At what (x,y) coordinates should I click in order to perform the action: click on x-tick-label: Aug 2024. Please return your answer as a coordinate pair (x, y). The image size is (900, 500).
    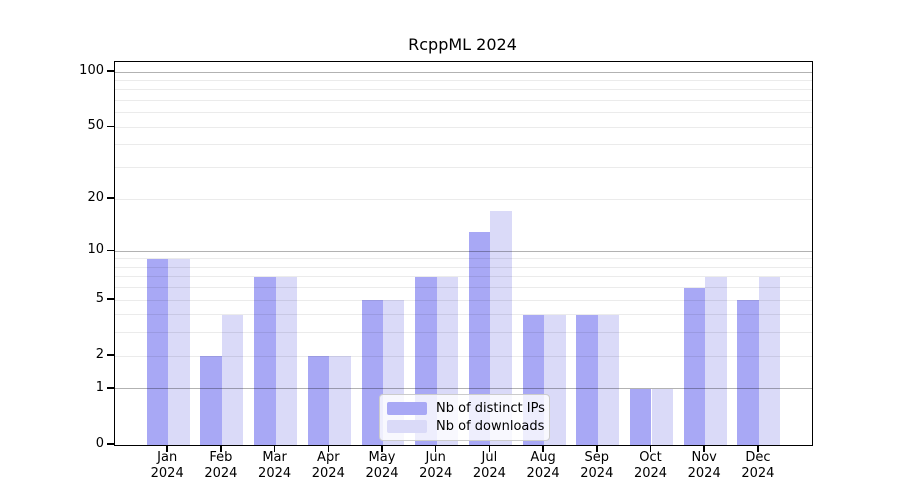
    Looking at the image, I should click on (543, 465).